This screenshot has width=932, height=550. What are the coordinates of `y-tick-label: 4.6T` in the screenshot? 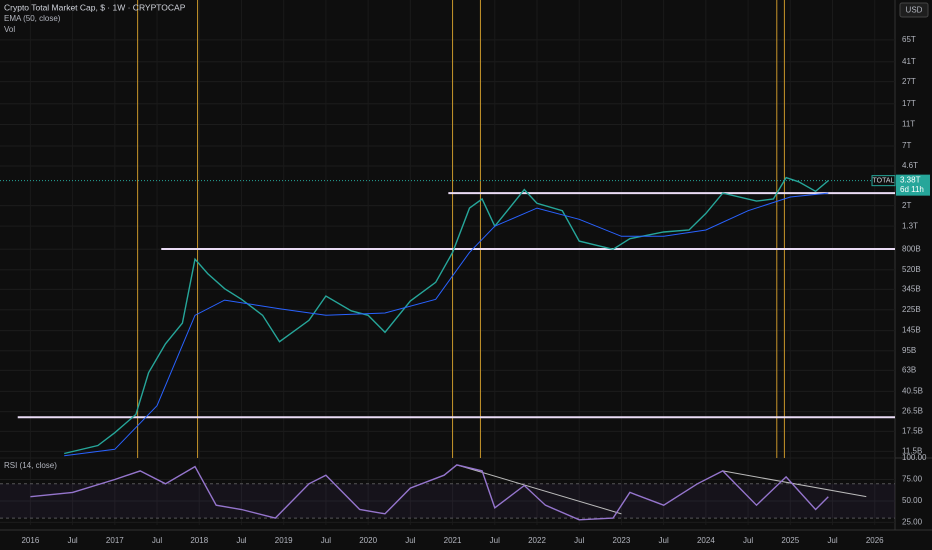 It's located at (910, 165).